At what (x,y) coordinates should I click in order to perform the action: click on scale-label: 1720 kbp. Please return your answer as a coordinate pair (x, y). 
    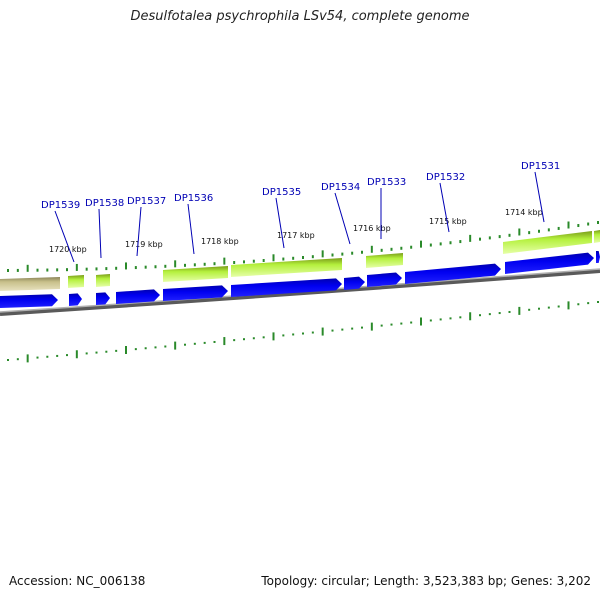
    Looking at the image, I should click on (68, 249).